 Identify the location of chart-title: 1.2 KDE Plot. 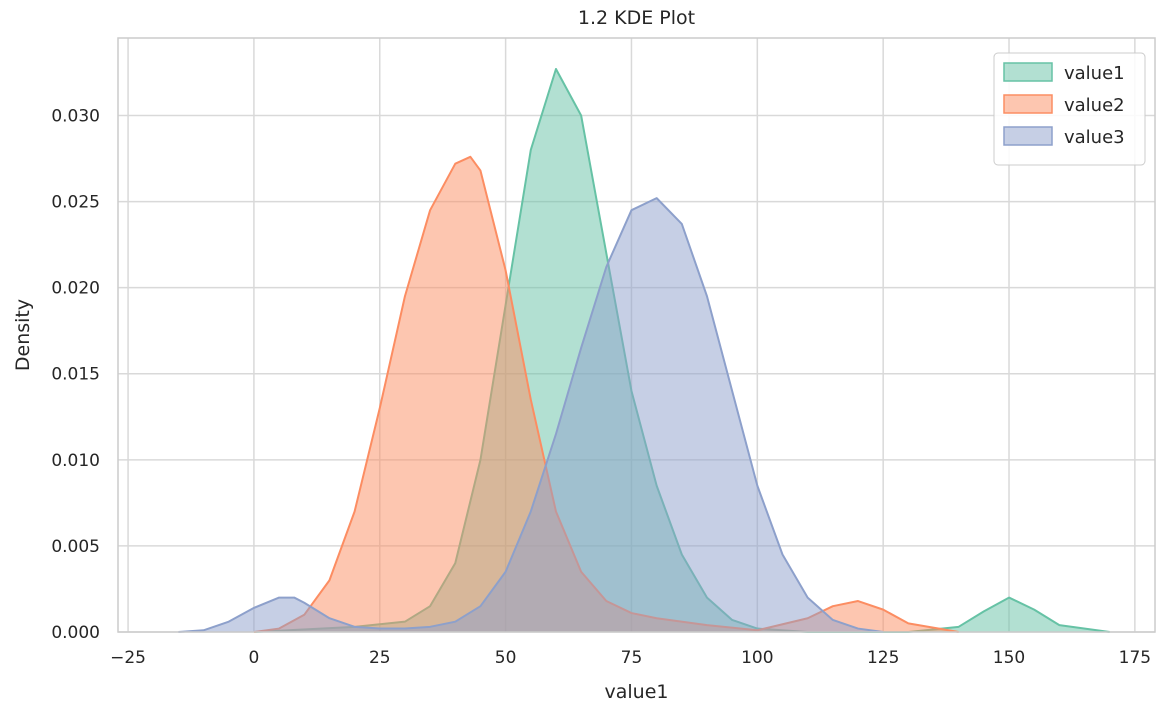
(636, 18).